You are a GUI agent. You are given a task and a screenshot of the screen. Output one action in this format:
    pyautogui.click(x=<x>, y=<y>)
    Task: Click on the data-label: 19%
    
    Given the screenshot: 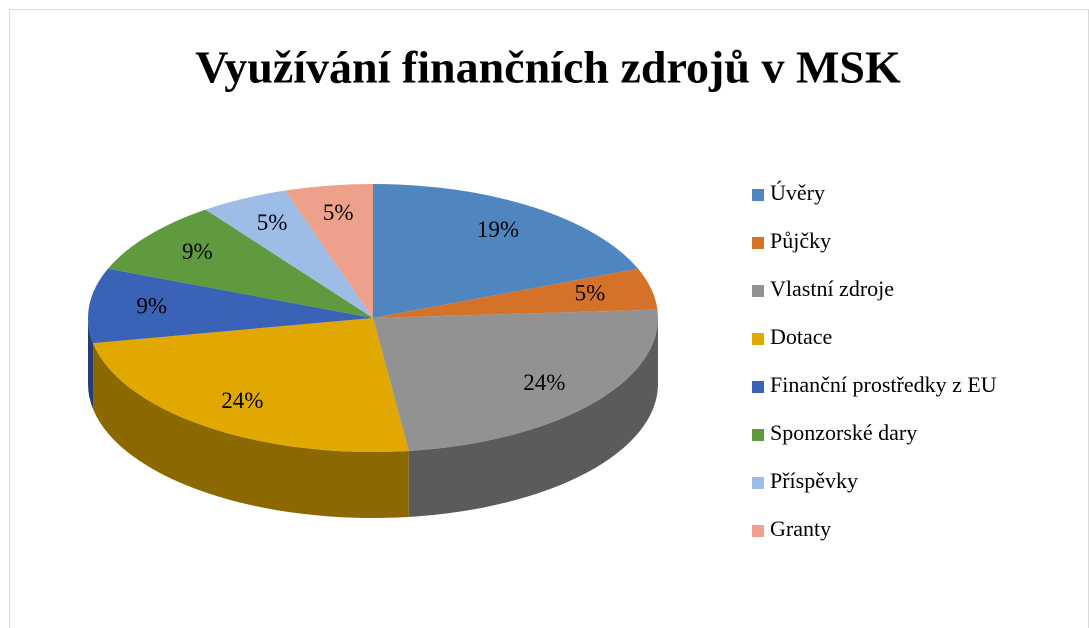 What is the action you would take?
    pyautogui.click(x=498, y=229)
    